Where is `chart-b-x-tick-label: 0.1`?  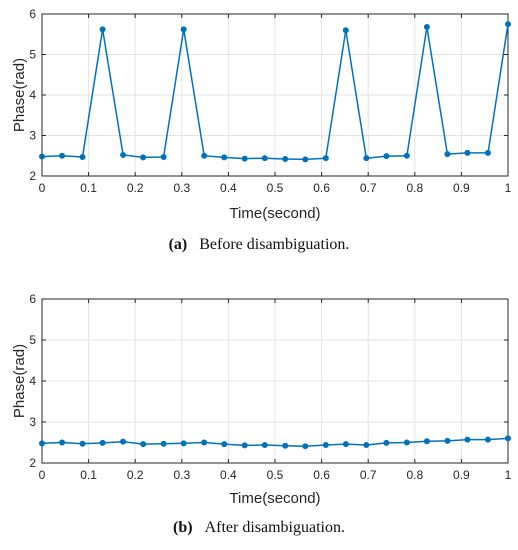 chart-b-x-tick-label: 0.1 is located at coordinates (88, 475).